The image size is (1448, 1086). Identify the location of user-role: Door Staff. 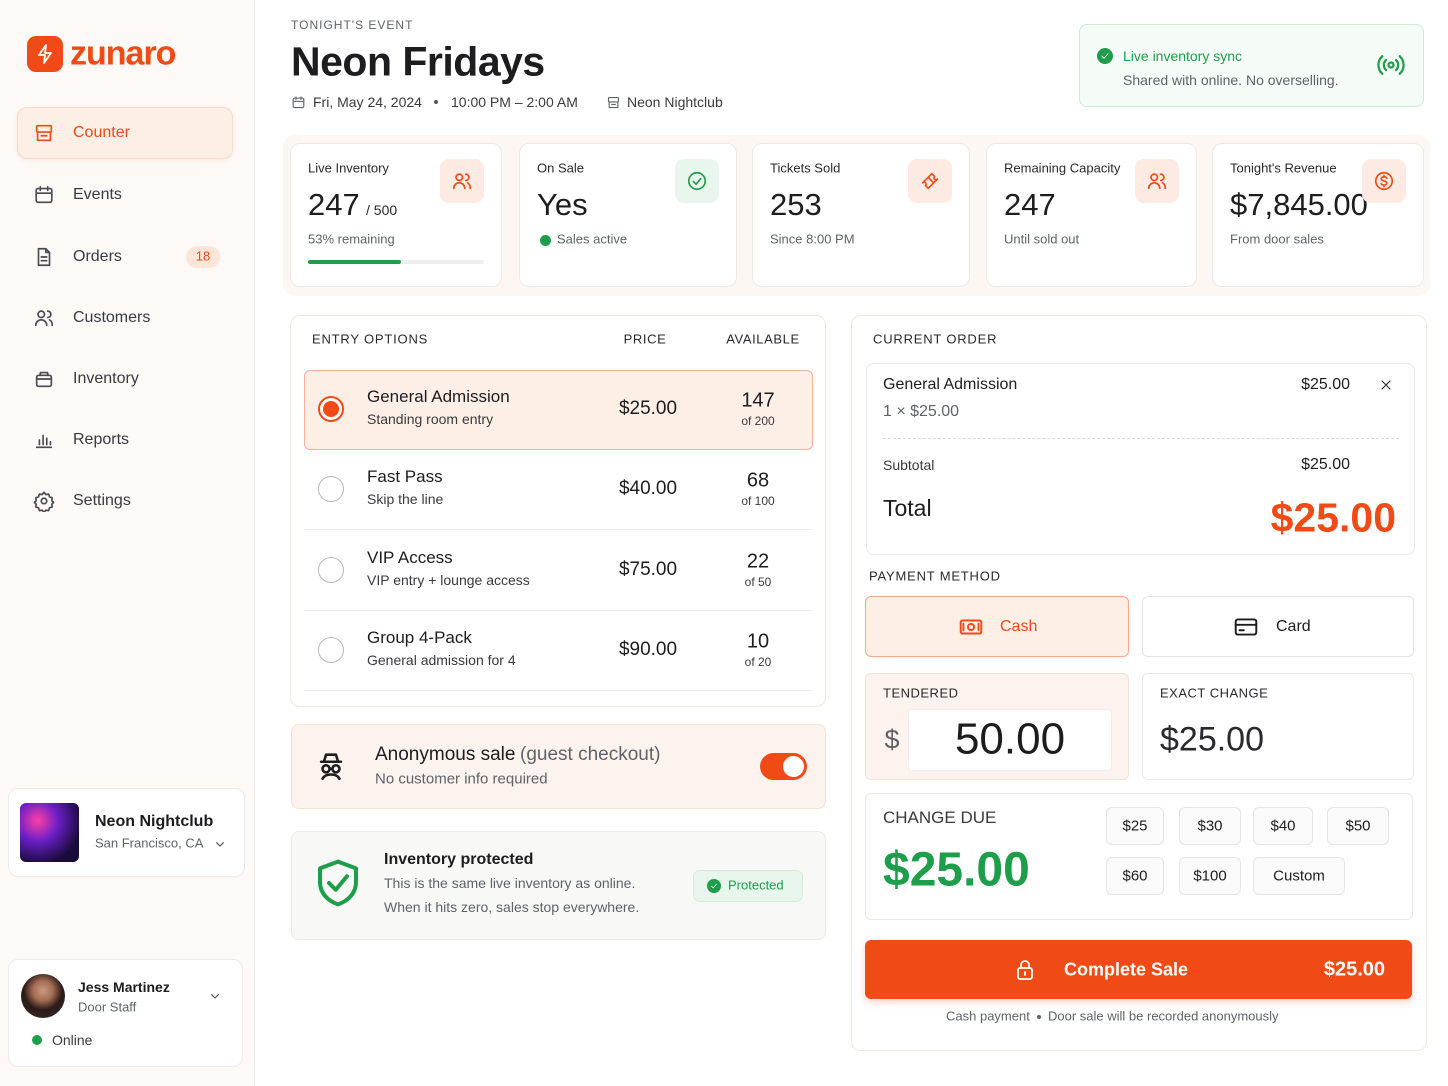
(107, 1007).